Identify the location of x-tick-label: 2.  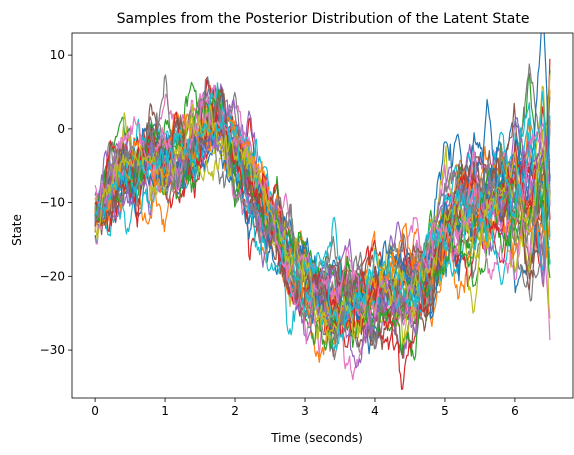
(235, 411).